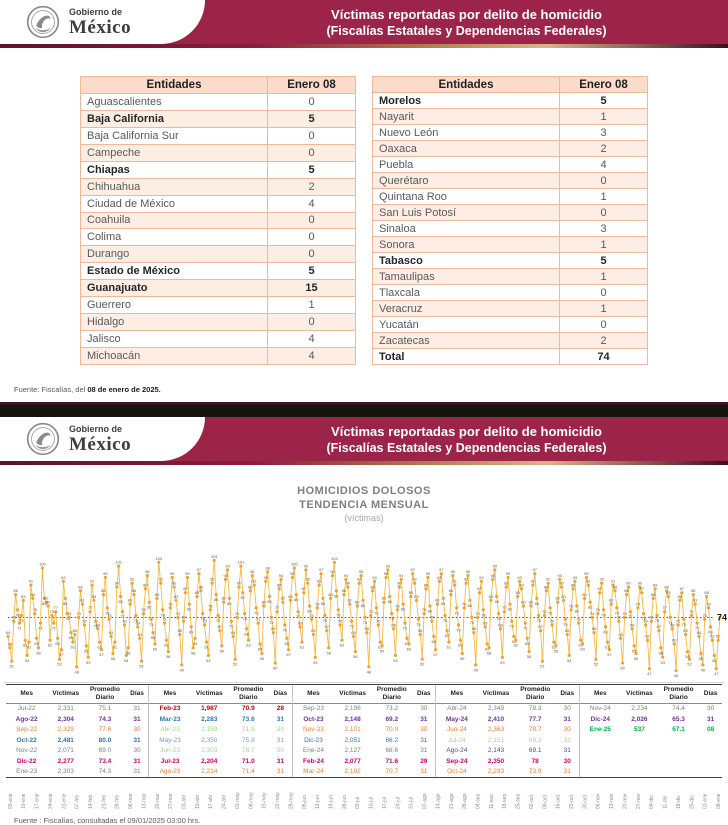 This screenshot has height=825, width=728. What do you see at coordinates (519, 801) in the screenshot?
I see `x-tick-label: 25-sep` at bounding box center [519, 801].